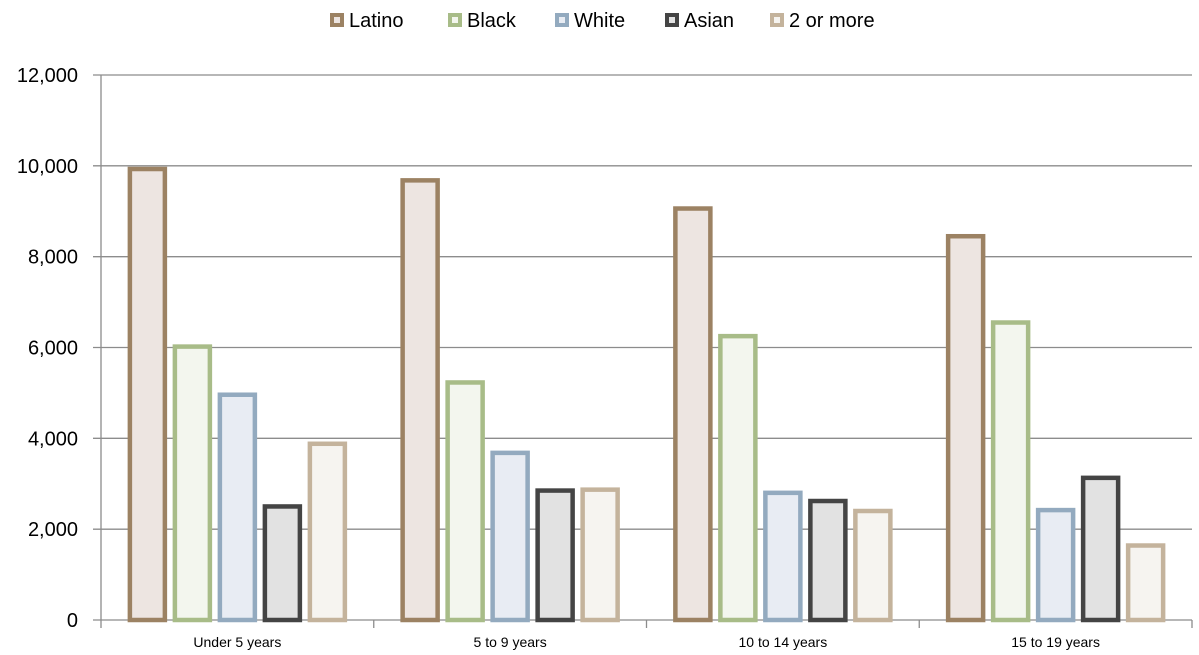  I want to click on y-tick-label: 8,000, so click(53, 258).